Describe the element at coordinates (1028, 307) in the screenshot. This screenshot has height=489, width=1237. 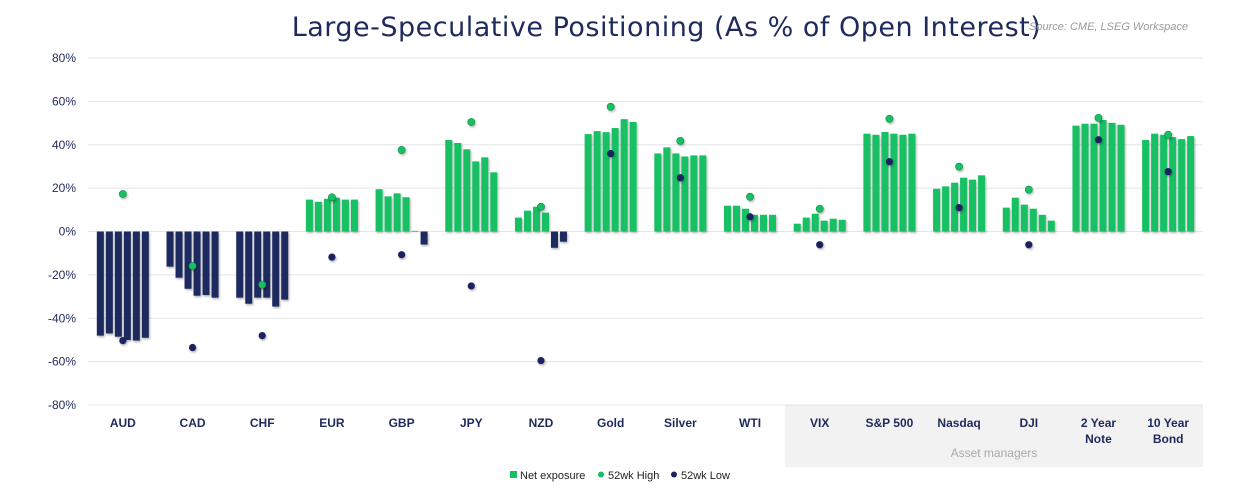
I see `category-group: DJI` at that location.